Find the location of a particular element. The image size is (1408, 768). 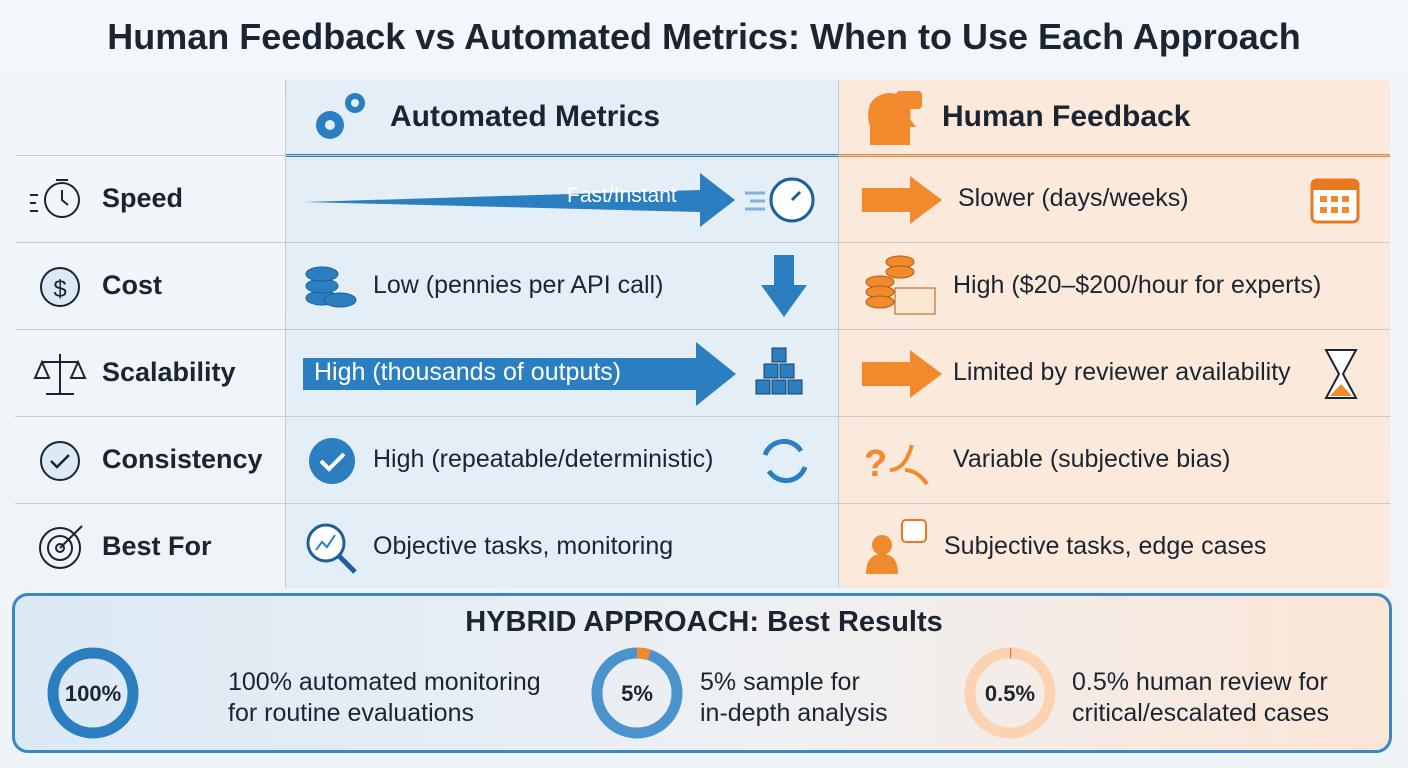

human-value: Slower (days/weeks) is located at coordinates (1073, 198).